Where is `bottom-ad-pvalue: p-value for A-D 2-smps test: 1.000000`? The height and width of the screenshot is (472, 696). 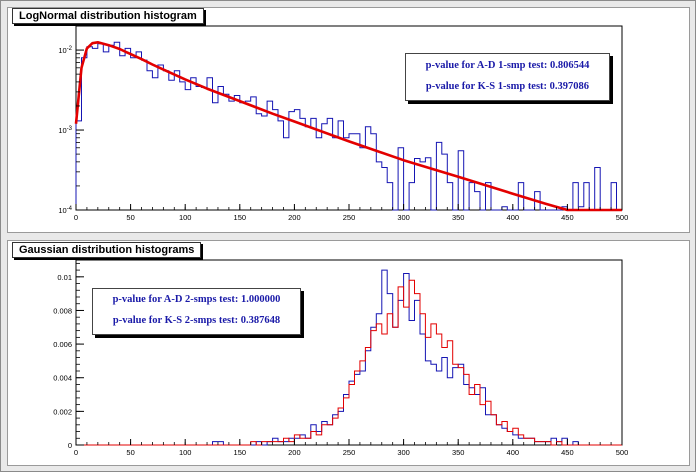
bottom-ad-pvalue: p-value for A-D 2-smps test: 1.000000 is located at coordinates (196, 299).